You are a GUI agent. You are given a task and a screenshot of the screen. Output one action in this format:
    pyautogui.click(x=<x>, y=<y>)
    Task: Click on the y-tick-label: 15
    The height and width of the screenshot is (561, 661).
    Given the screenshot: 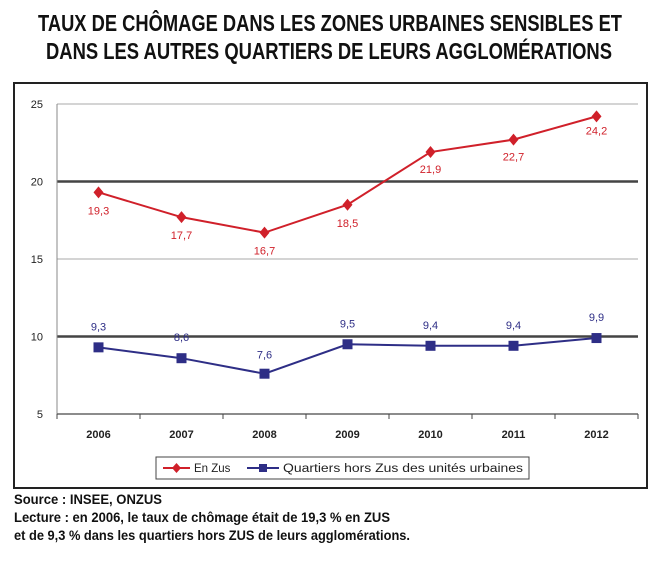 What is the action you would take?
    pyautogui.click(x=37, y=260)
    